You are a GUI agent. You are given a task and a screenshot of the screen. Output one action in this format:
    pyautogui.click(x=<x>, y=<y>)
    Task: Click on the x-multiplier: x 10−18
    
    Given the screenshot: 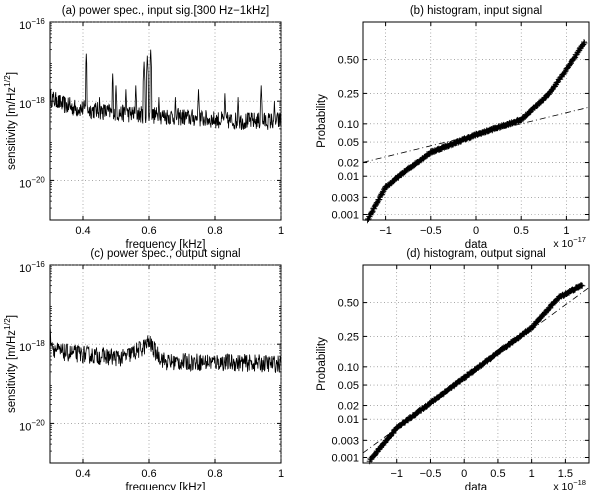 What is the action you would take?
    pyautogui.click(x=569, y=484)
    